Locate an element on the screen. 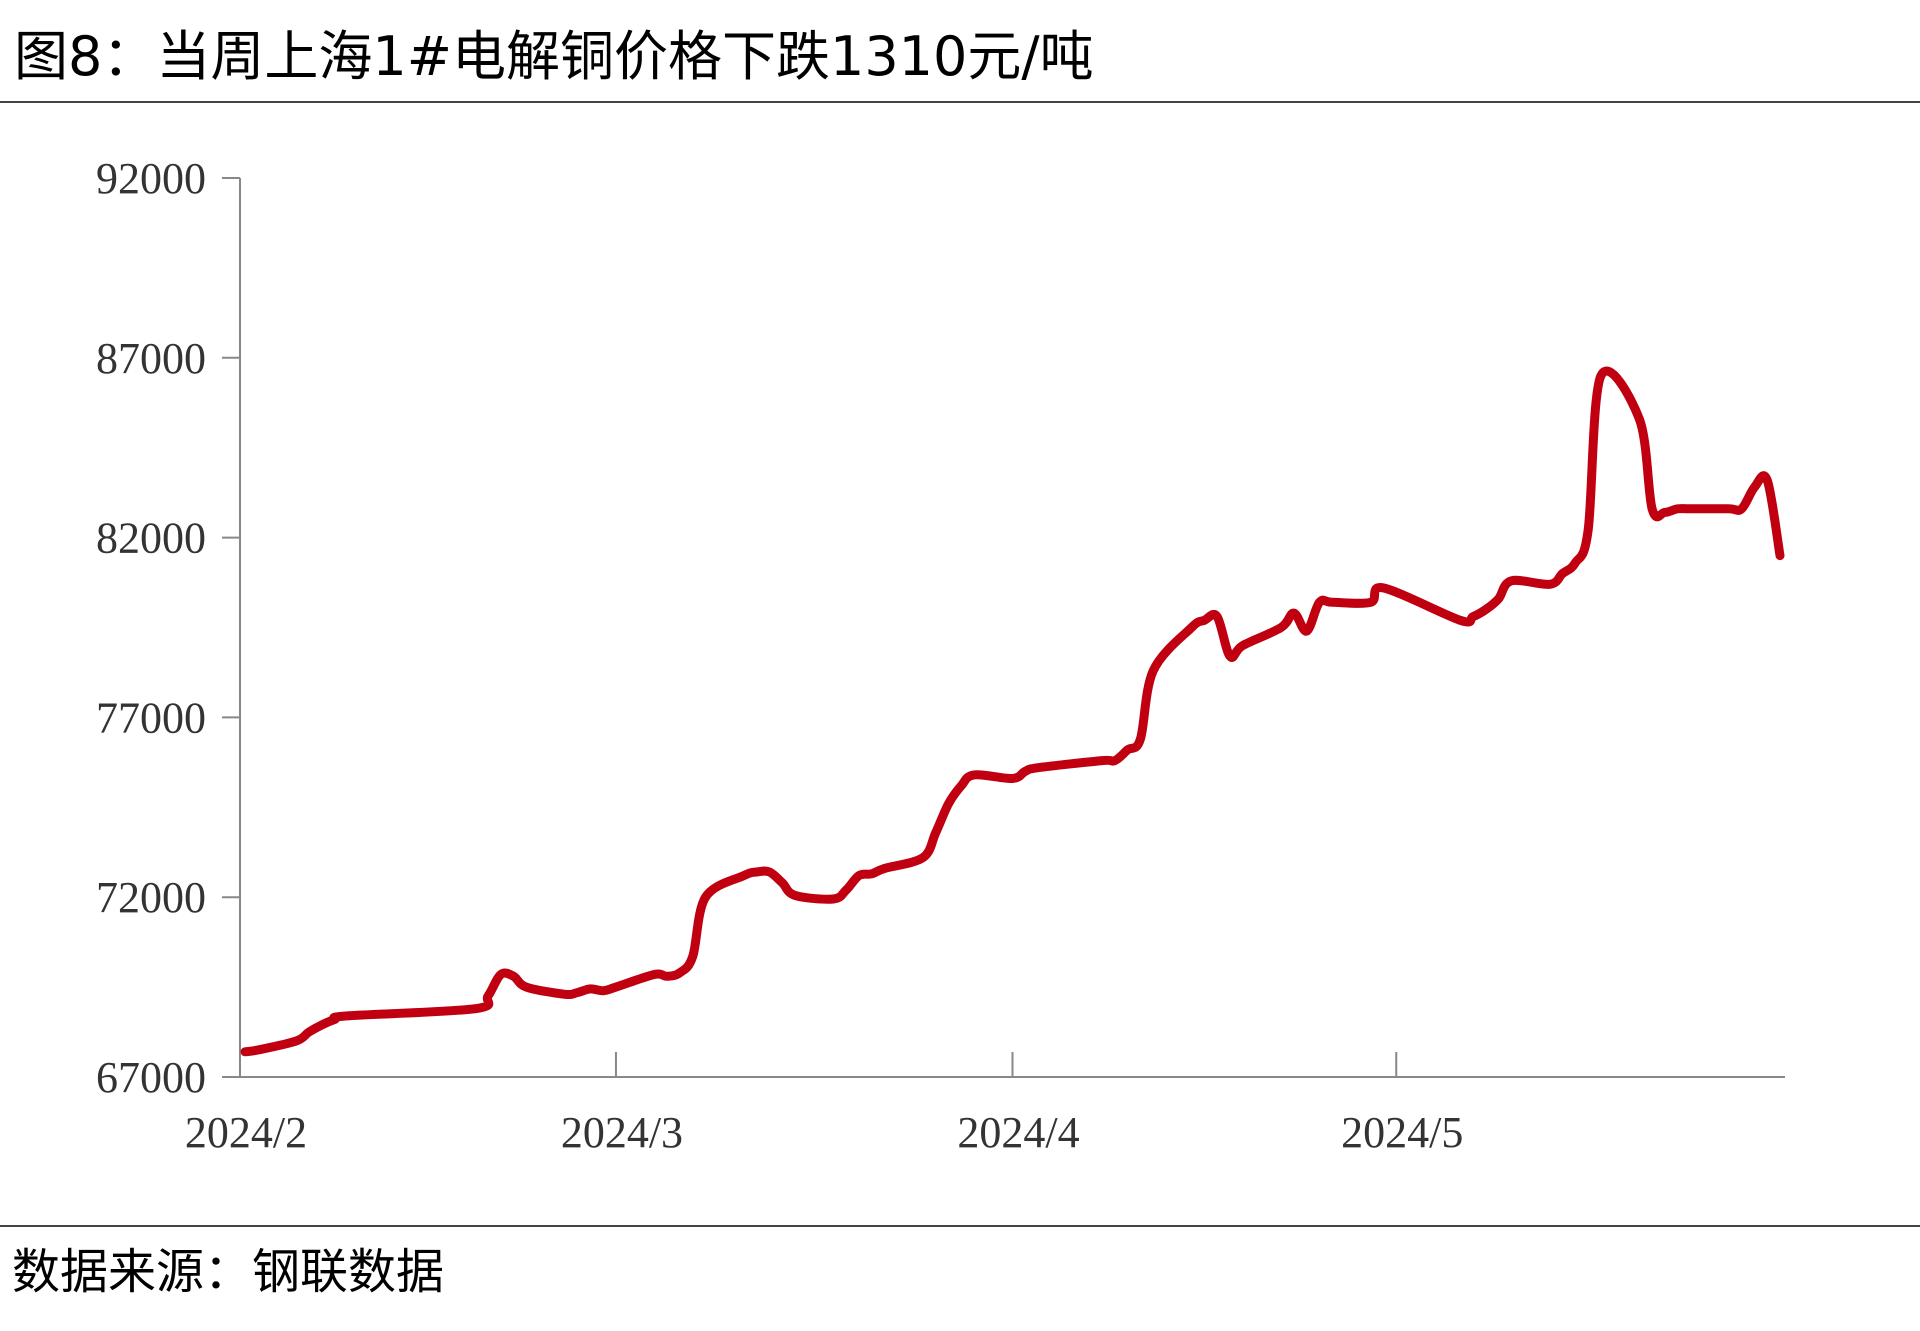  y-tick-label: 77000 is located at coordinates (151, 717).